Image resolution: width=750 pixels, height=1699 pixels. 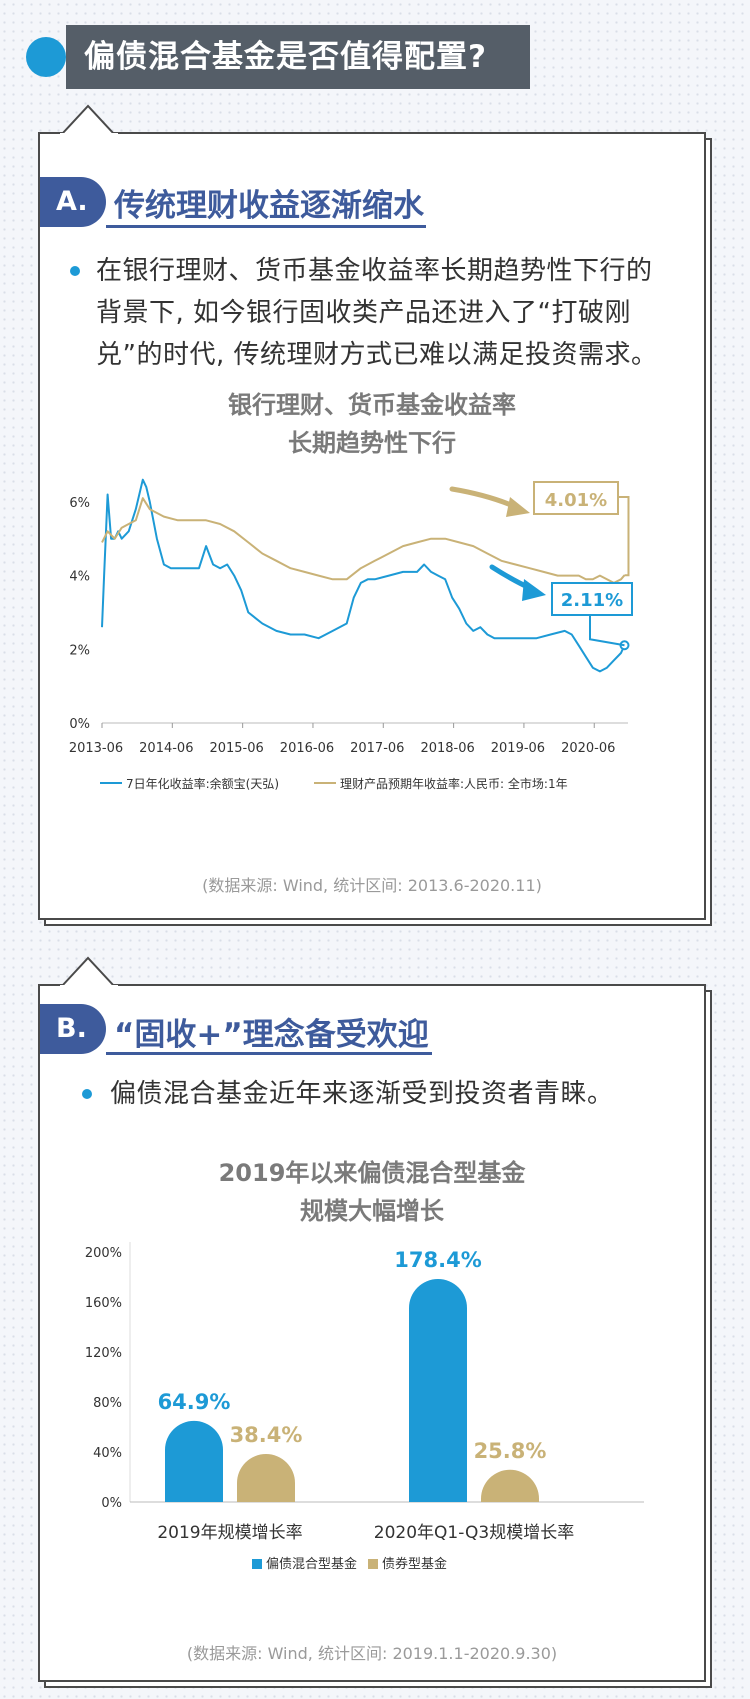 I want to click on x-category-label: 2019年规模增长率, so click(x=229, y=1533).